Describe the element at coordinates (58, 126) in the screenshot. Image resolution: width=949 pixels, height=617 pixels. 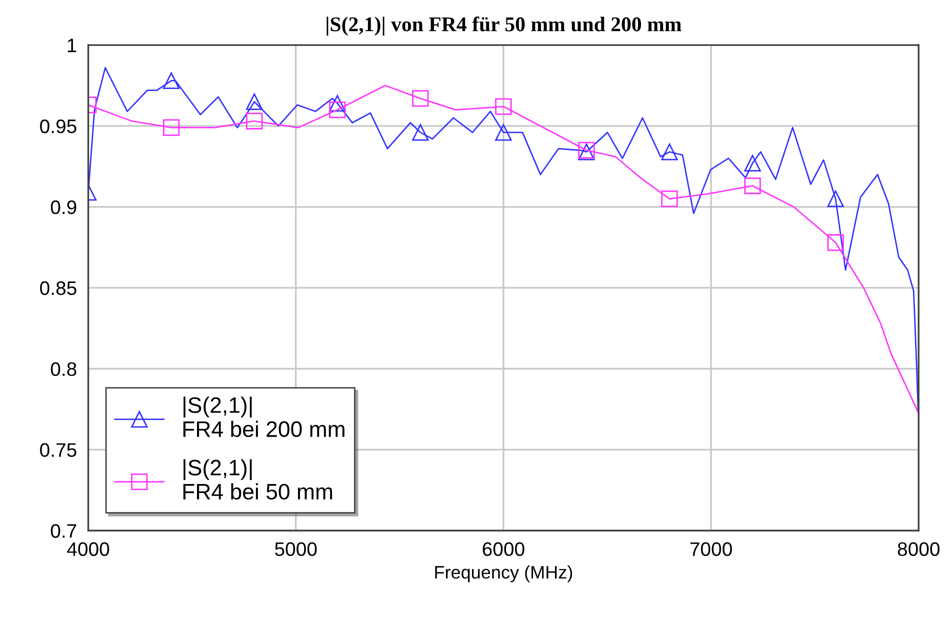
I see `y-tick-label: 0.95` at that location.